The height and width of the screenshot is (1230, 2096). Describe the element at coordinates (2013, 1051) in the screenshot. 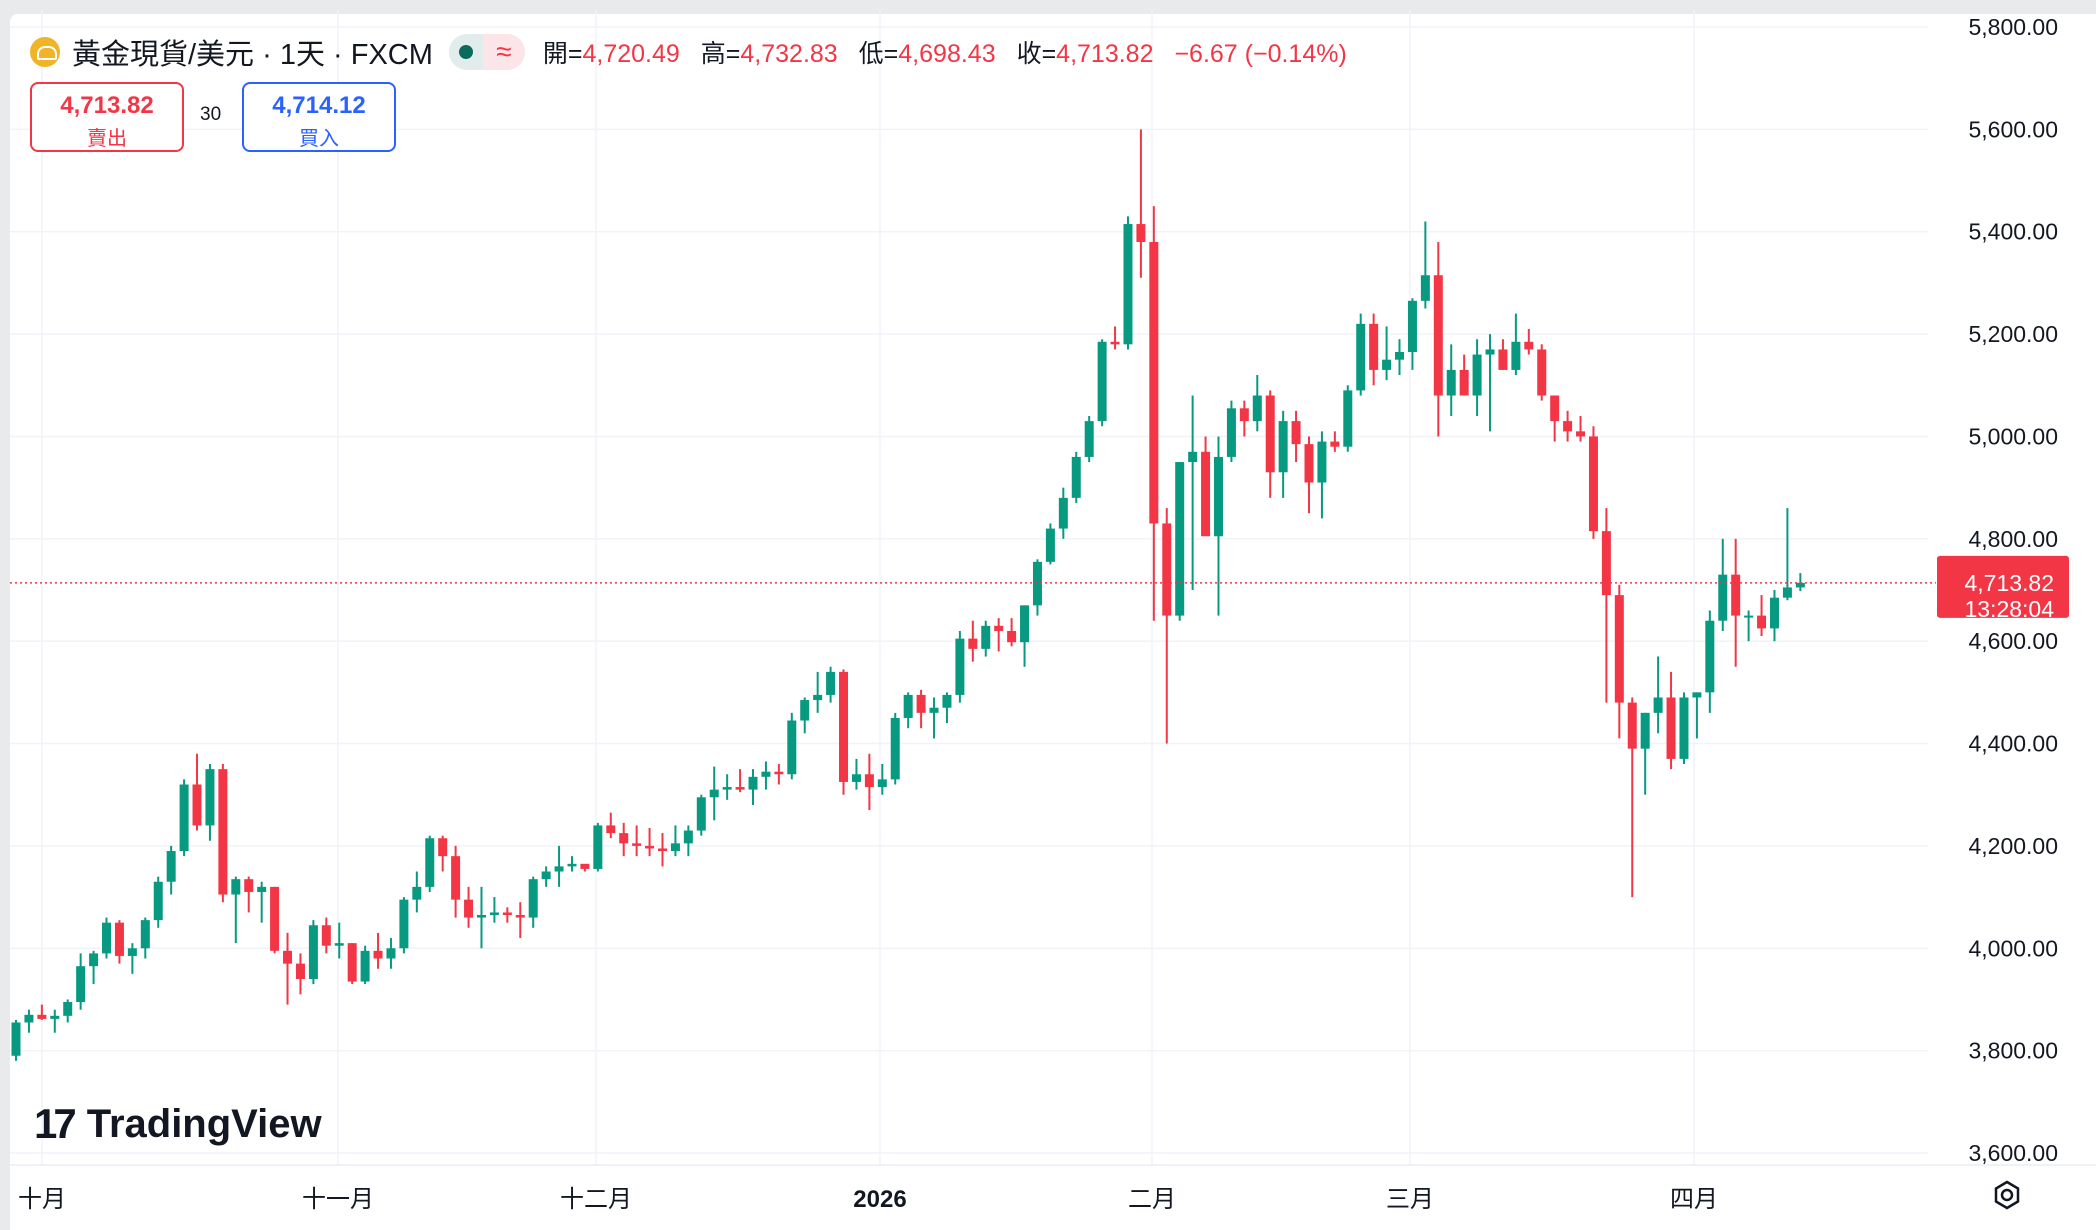

I see `price-axis-label: 3,800.00` at that location.